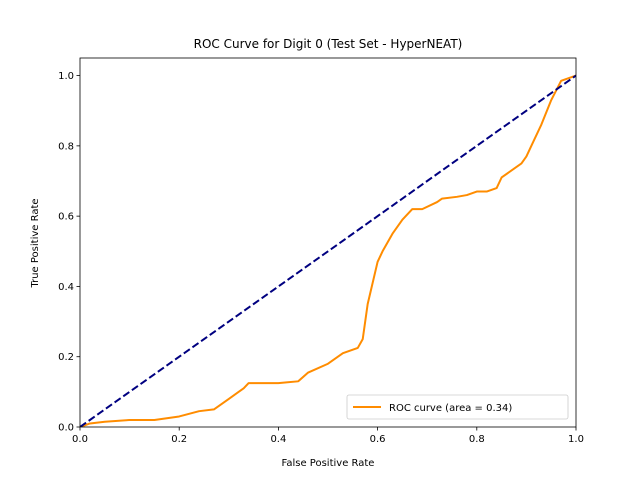 The width and height of the screenshot is (640, 480). I want to click on legend-box, so click(457, 407).